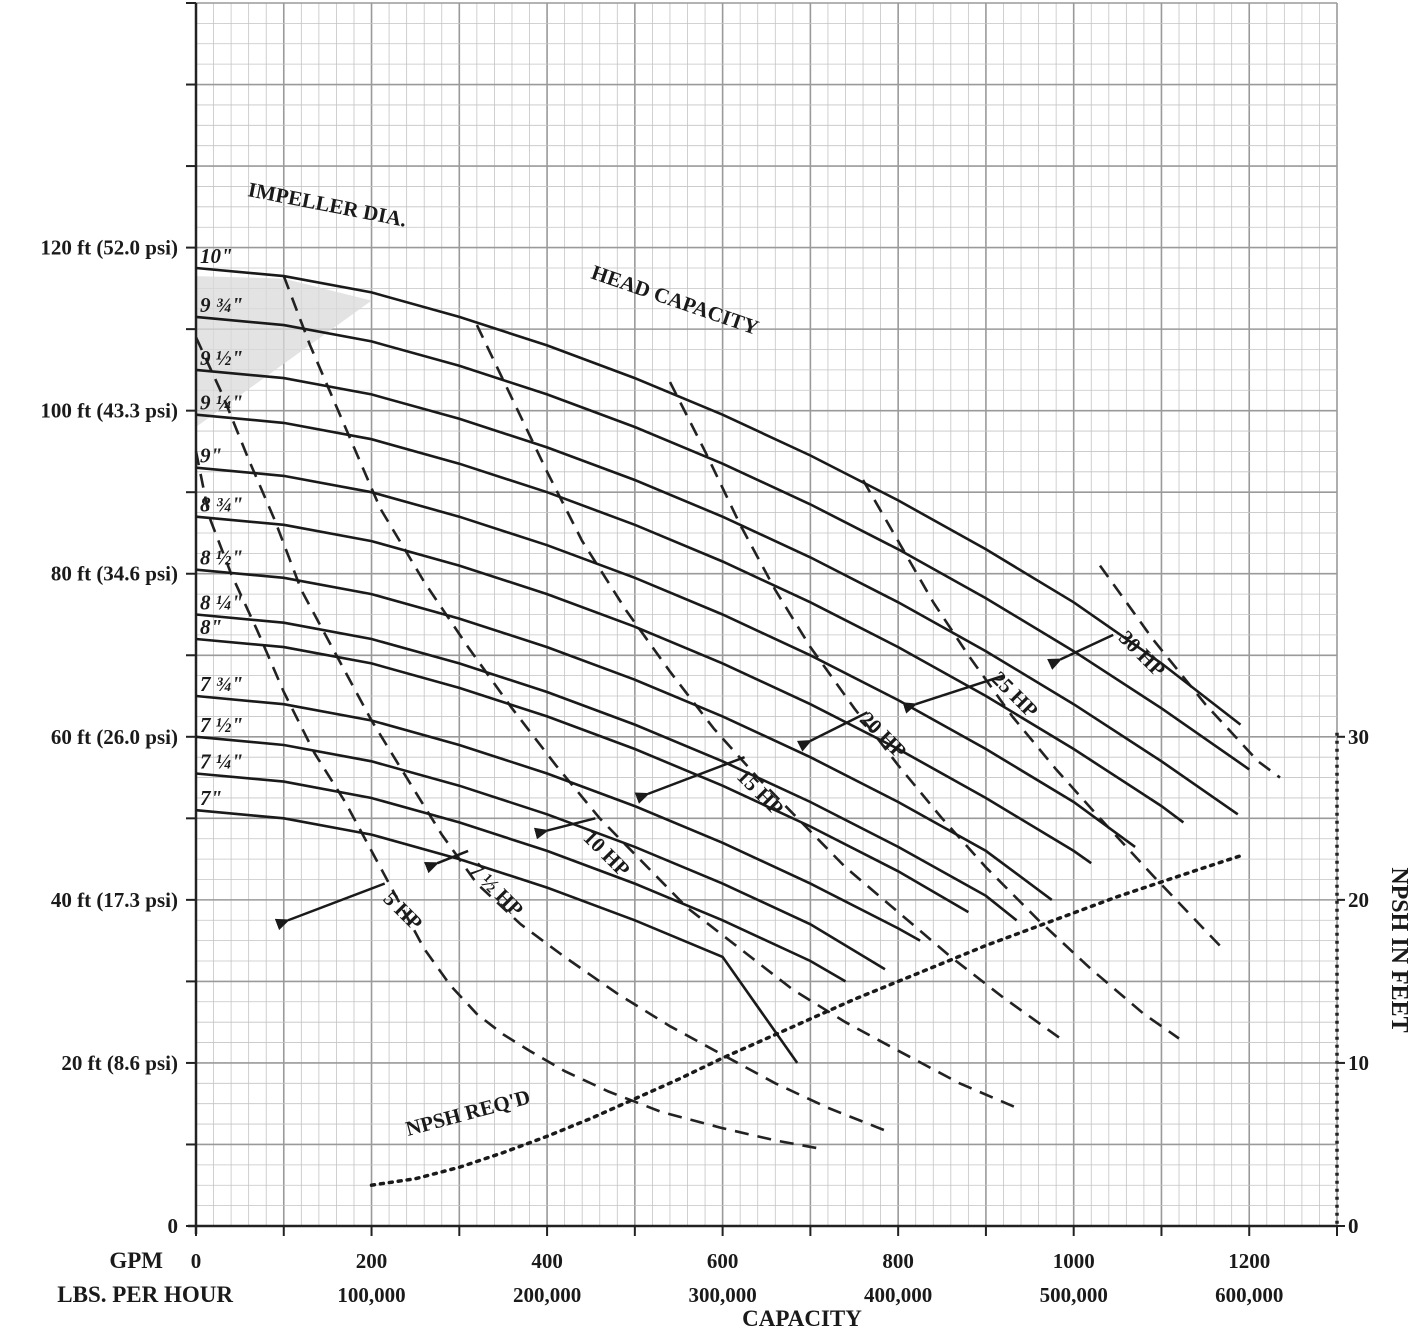 Image resolution: width=1426 pixels, height=1333 pixels. I want to click on impeller-label: 8", so click(211, 627).